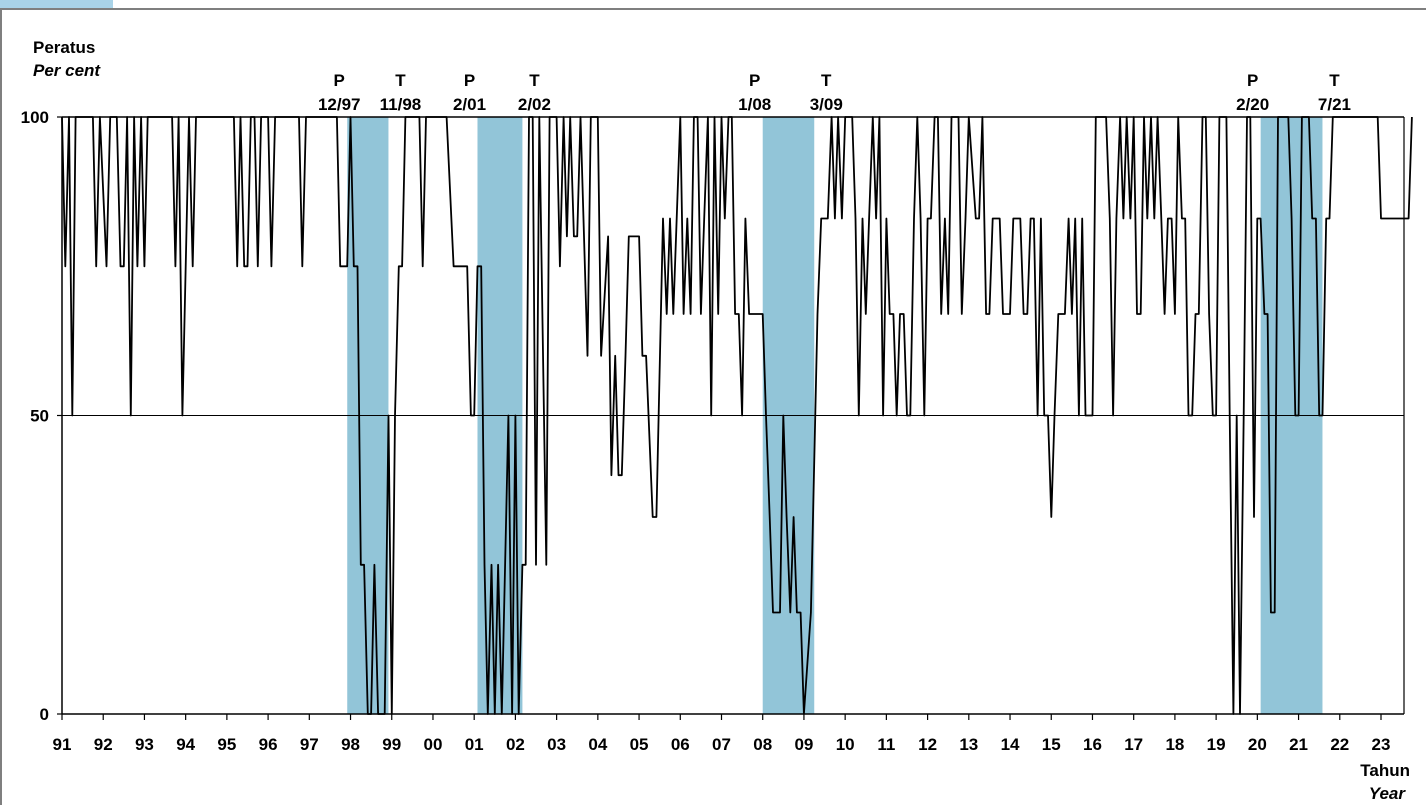 The image size is (1426, 805). What do you see at coordinates (400, 80) in the screenshot?
I see `trough-marker-1: T` at bounding box center [400, 80].